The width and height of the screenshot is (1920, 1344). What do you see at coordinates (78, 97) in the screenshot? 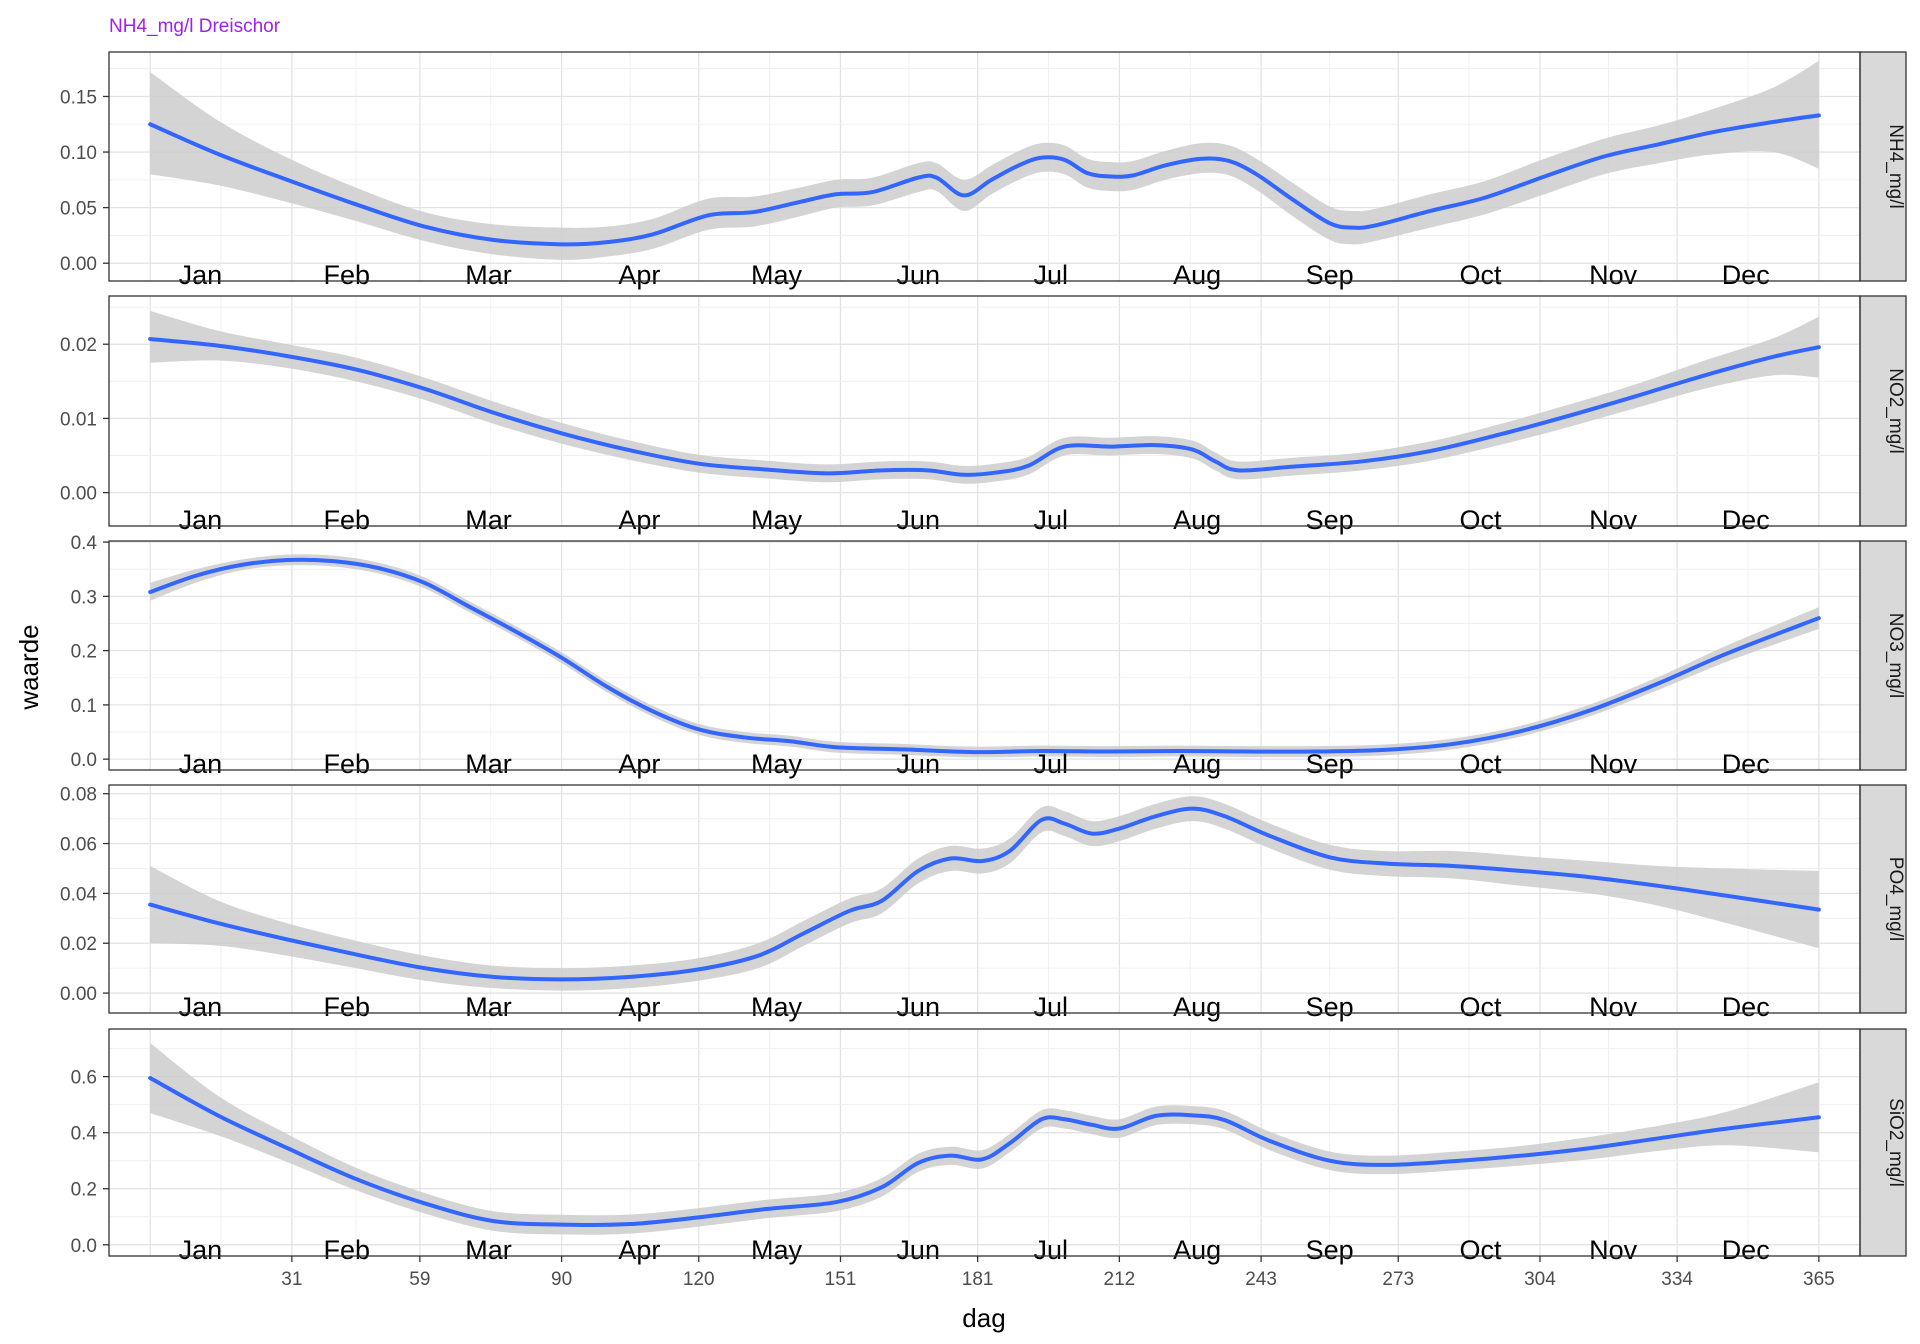
I see `y-tick-label: 0.15` at bounding box center [78, 97].